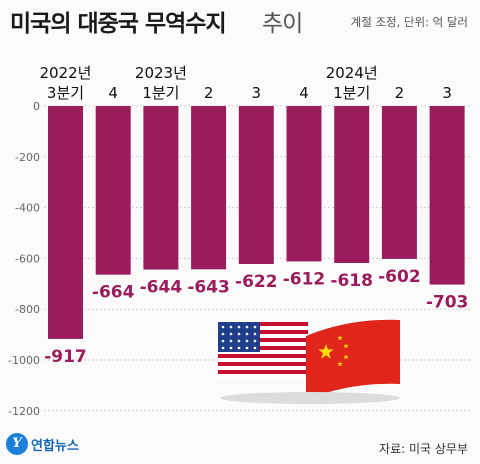 The width and height of the screenshot is (480, 464). I want to click on bar-value-label: -644, so click(161, 288).